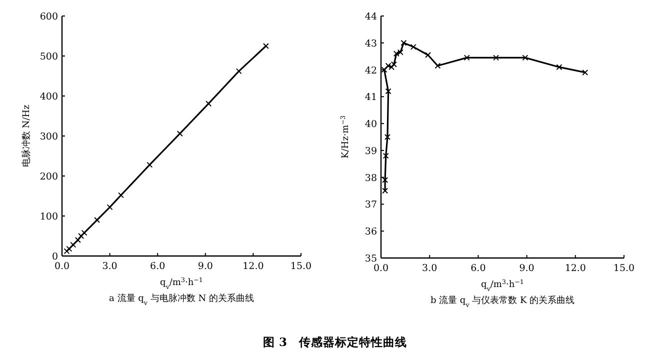  Describe the element at coordinates (335, 342) in the screenshot. I see `caption: 图 3 传感器标定特性曲线` at that location.